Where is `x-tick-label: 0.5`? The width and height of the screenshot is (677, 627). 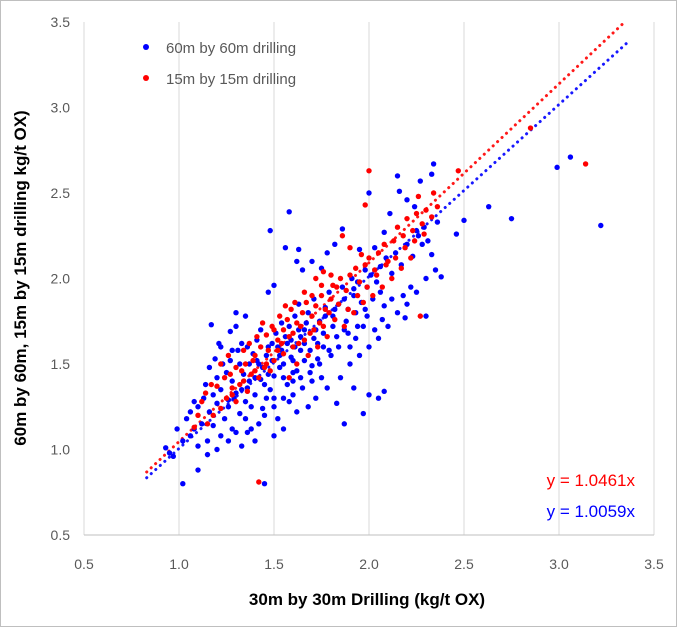
x-tick-label: 0.5 is located at coordinates (84, 564).